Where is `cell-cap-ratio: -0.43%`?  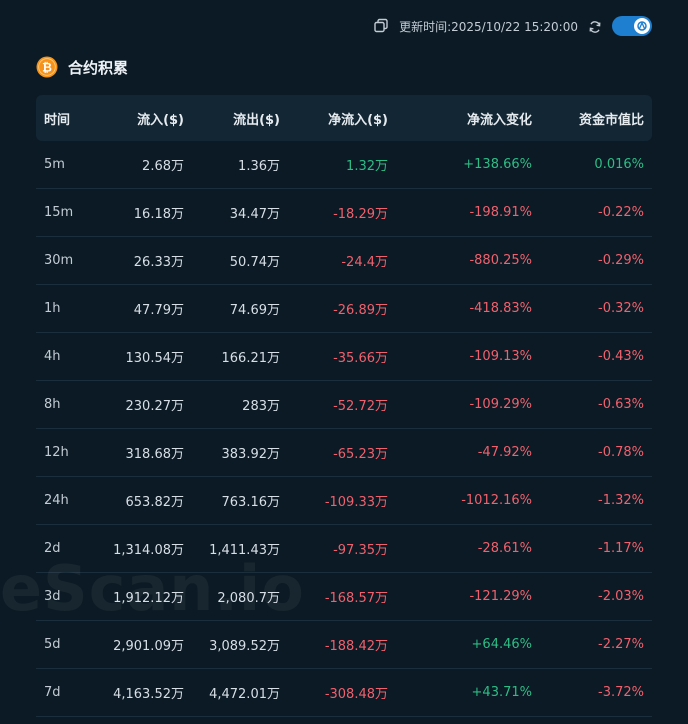
cell-cap-ratio: -0.43% is located at coordinates (621, 356).